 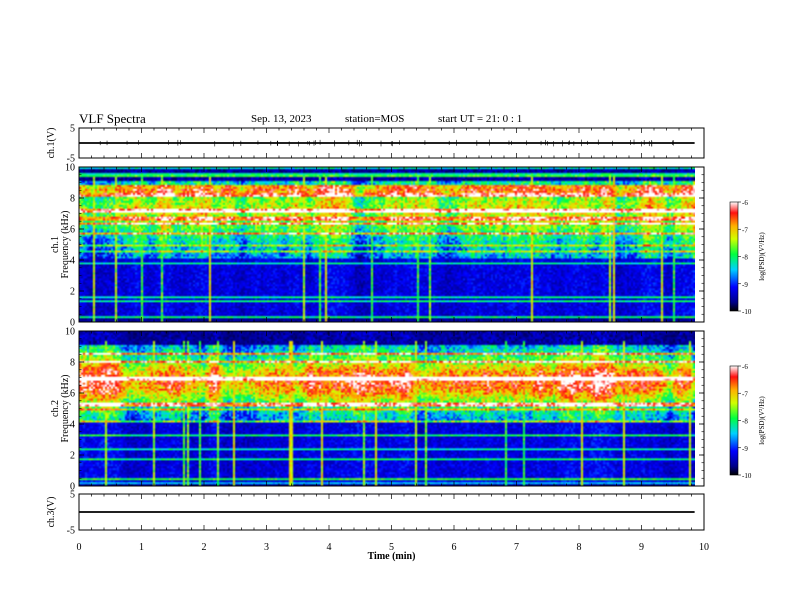 I want to click on x-tick-label: 0, so click(x=79, y=547).